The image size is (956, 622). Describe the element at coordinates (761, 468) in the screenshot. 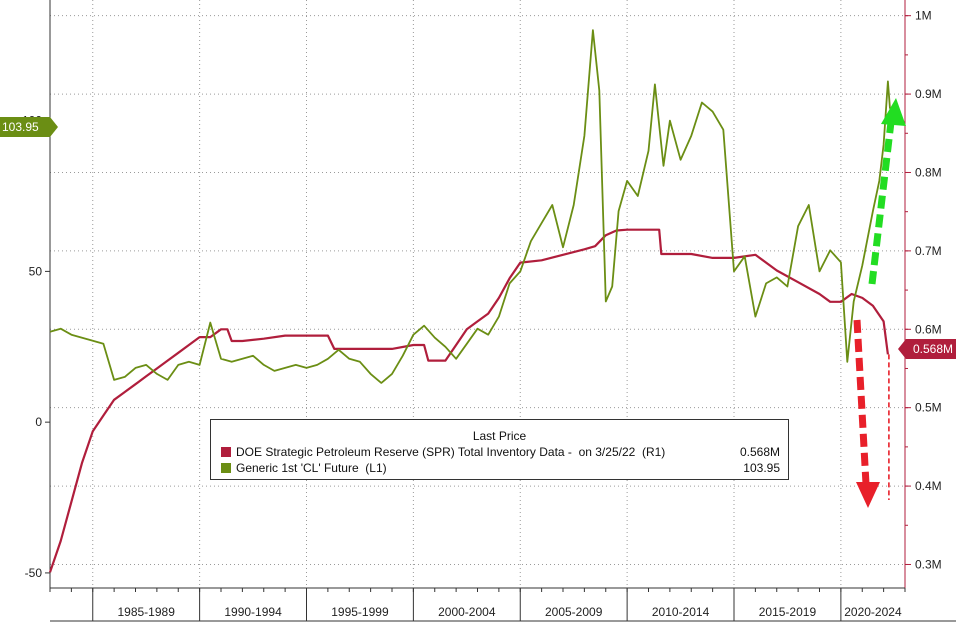

I see `legend-value-cl: 103.95` at that location.